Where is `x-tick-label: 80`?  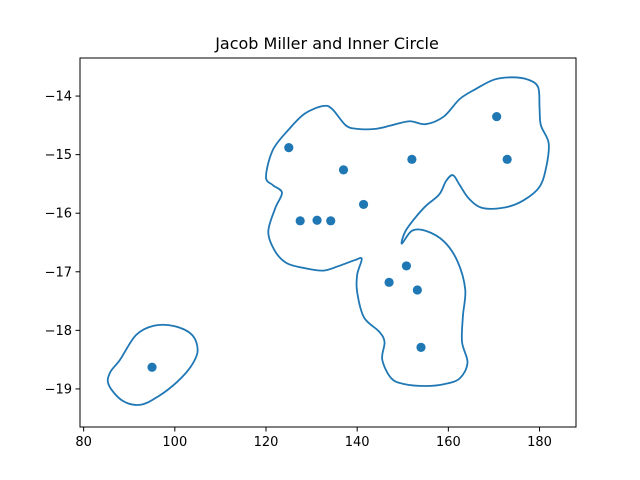 x-tick-label: 80 is located at coordinates (83, 442).